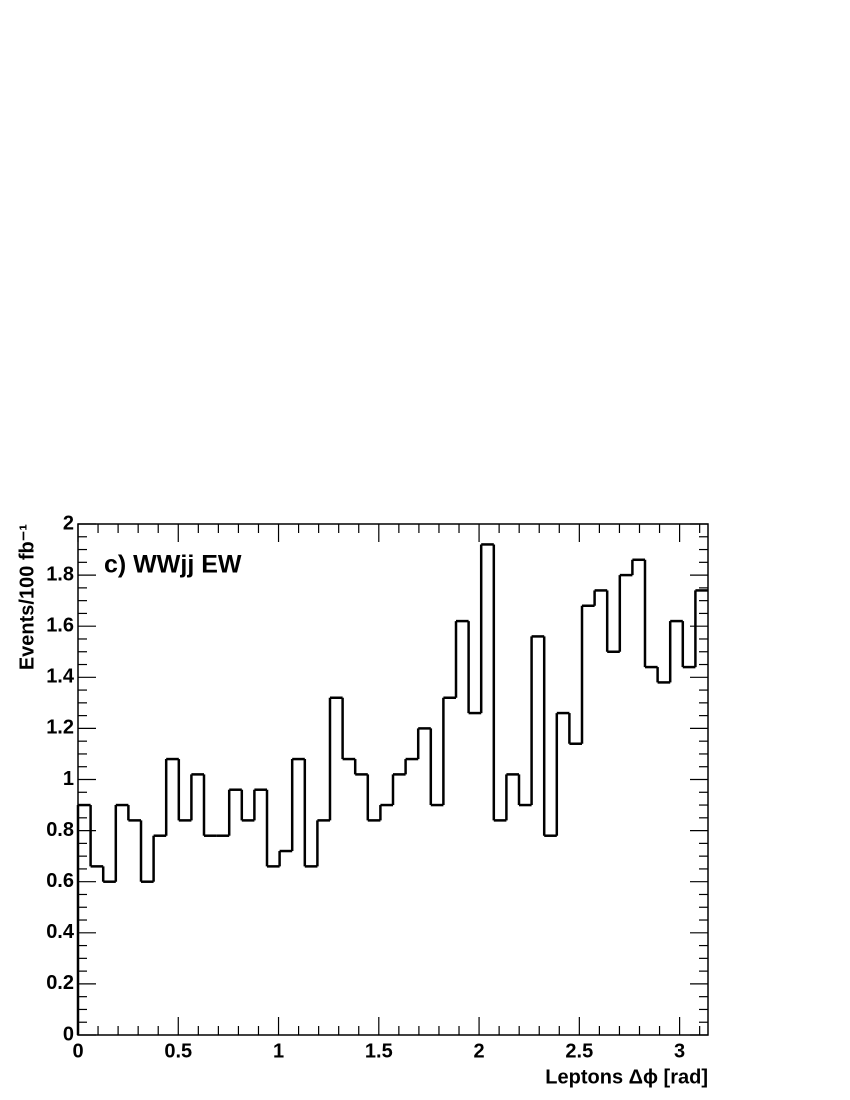 Image resolution: width=850 pixels, height=1100 pixels. I want to click on x-tick-label: 2.5, so click(579, 1051).